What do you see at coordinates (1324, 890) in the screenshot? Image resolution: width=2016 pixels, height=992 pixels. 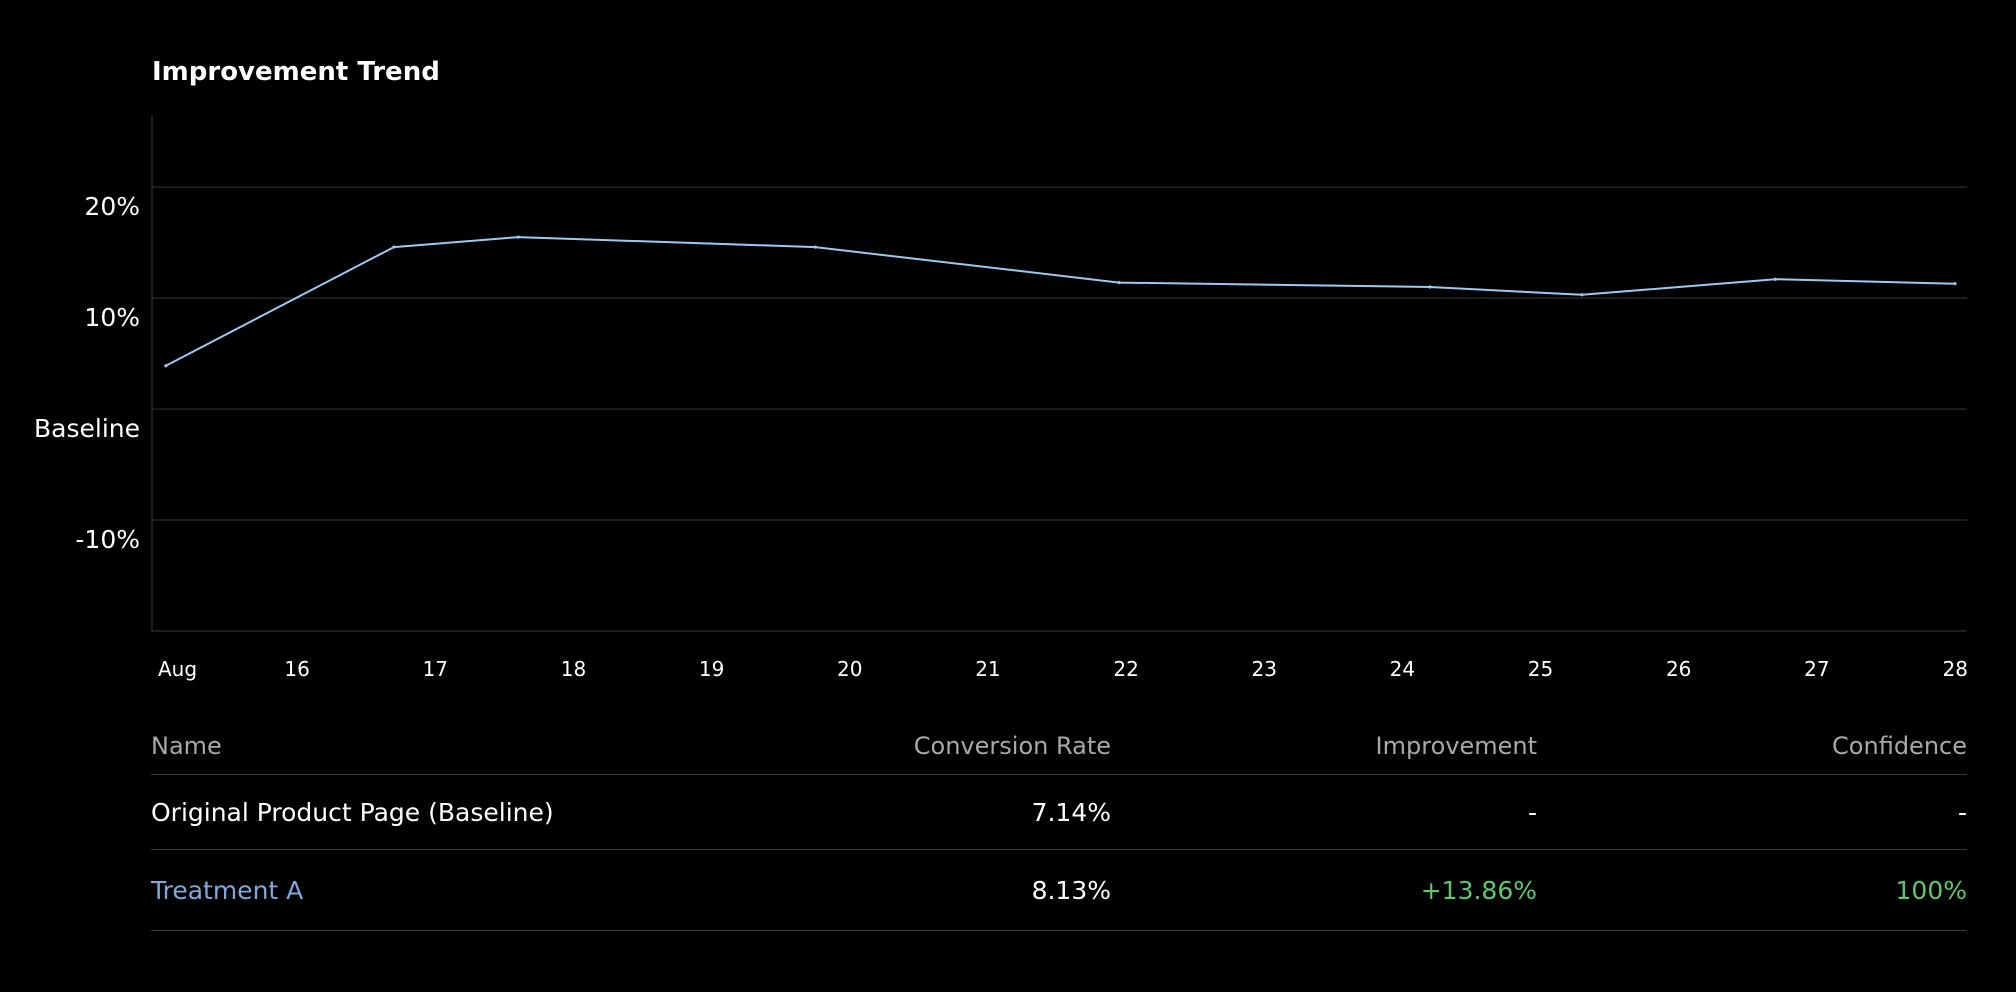 I see `row-improvement: +13.86%` at bounding box center [1324, 890].